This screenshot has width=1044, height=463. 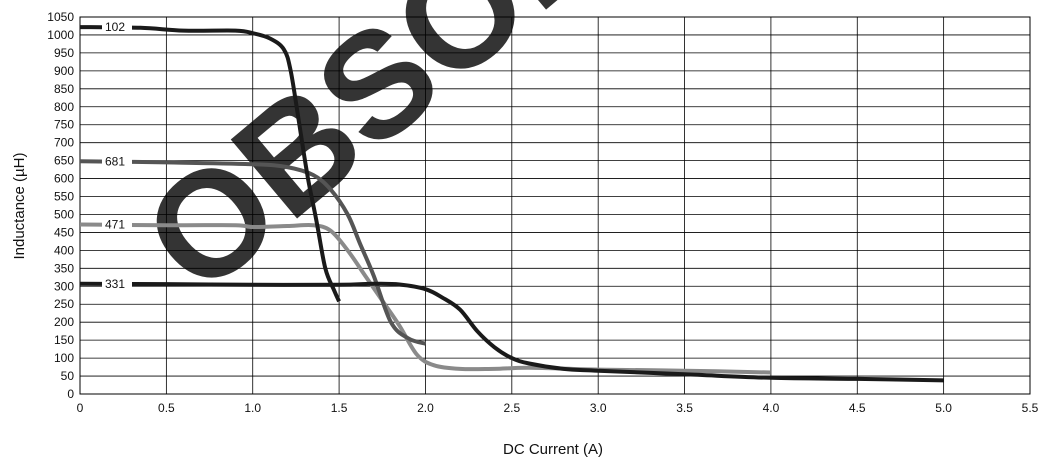 I want to click on x-tick-label: 4.0, so click(x=771, y=408).